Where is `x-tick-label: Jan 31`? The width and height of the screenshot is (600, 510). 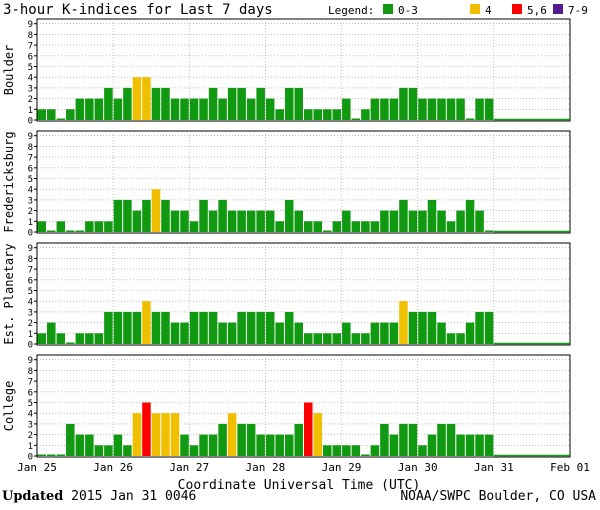 x-tick-label: Jan 31 is located at coordinates (494, 467).